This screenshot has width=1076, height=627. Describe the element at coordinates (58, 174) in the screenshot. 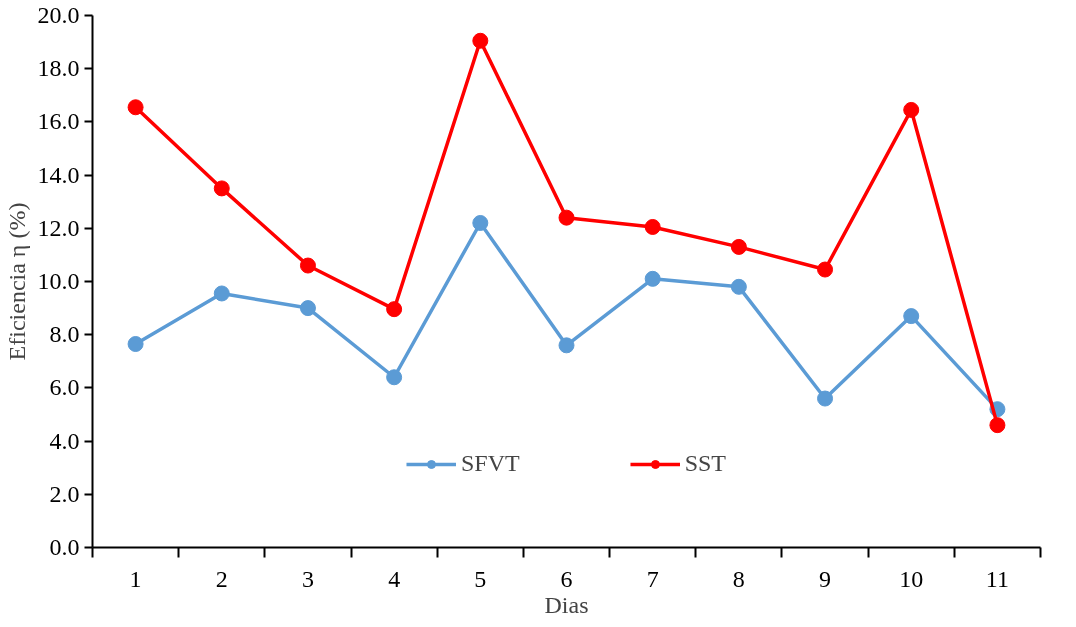

I see `y-tick-label: 14.0` at that location.